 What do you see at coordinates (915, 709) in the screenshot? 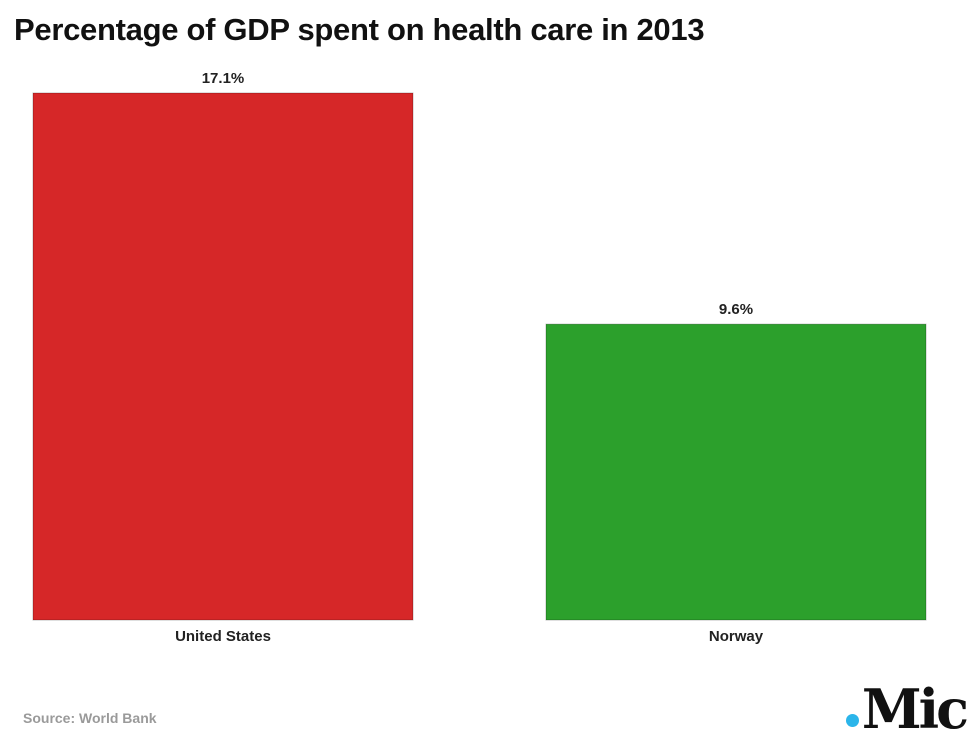
I see `logo-text: Mic` at bounding box center [915, 709].